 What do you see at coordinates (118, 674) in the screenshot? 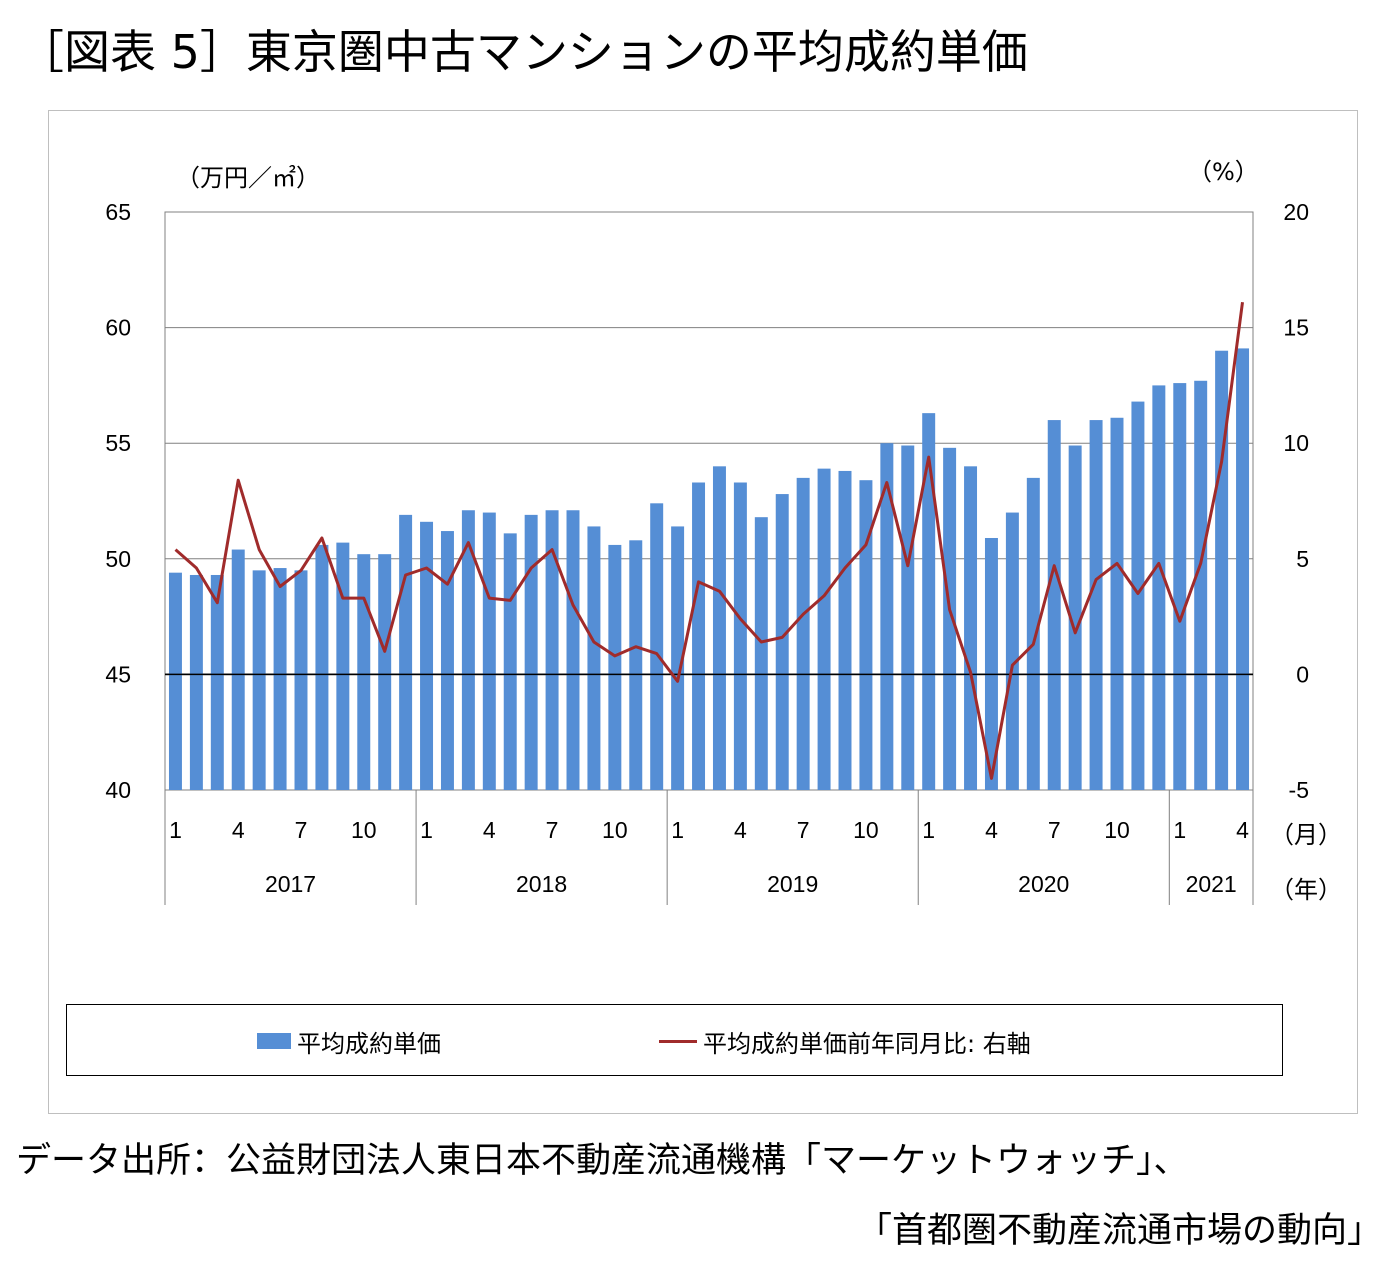
I see `y-left-tick-label: 45` at bounding box center [118, 674].